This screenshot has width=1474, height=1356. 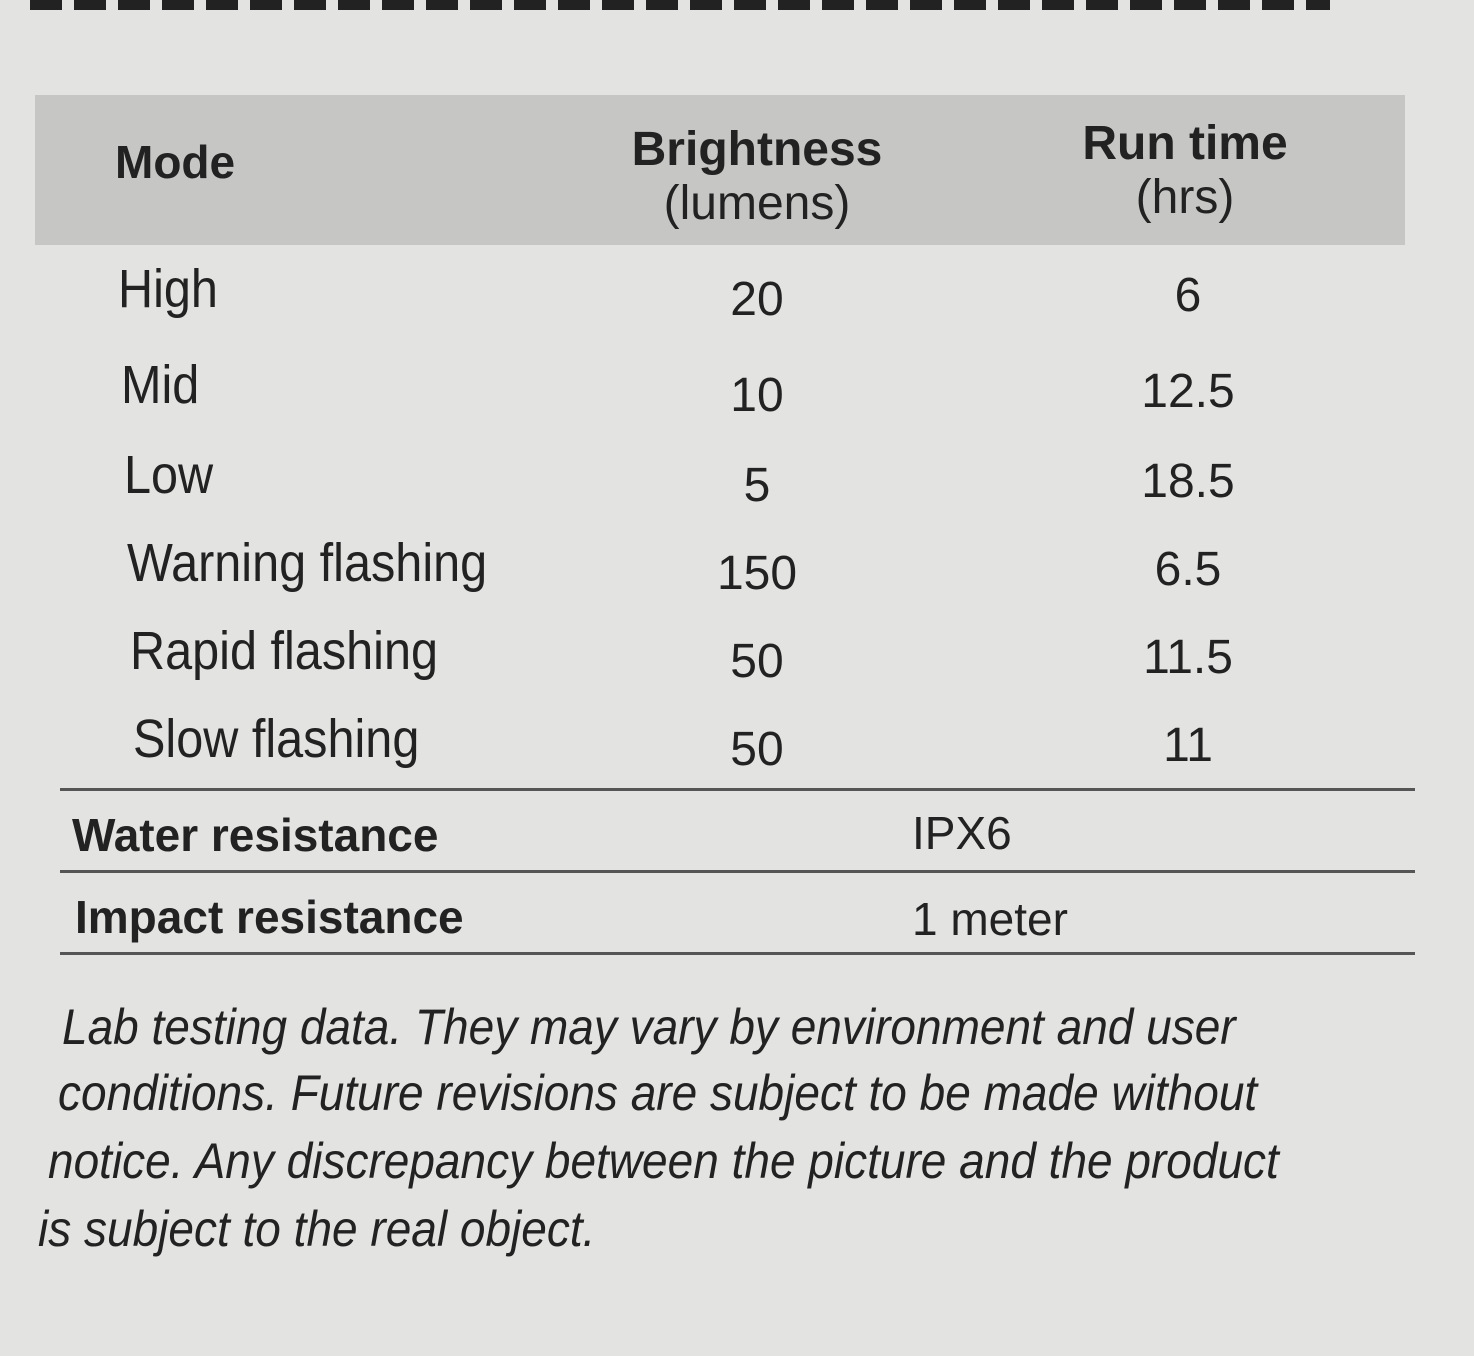 What do you see at coordinates (962, 833) in the screenshot?
I see `spec-value: IPX6` at bounding box center [962, 833].